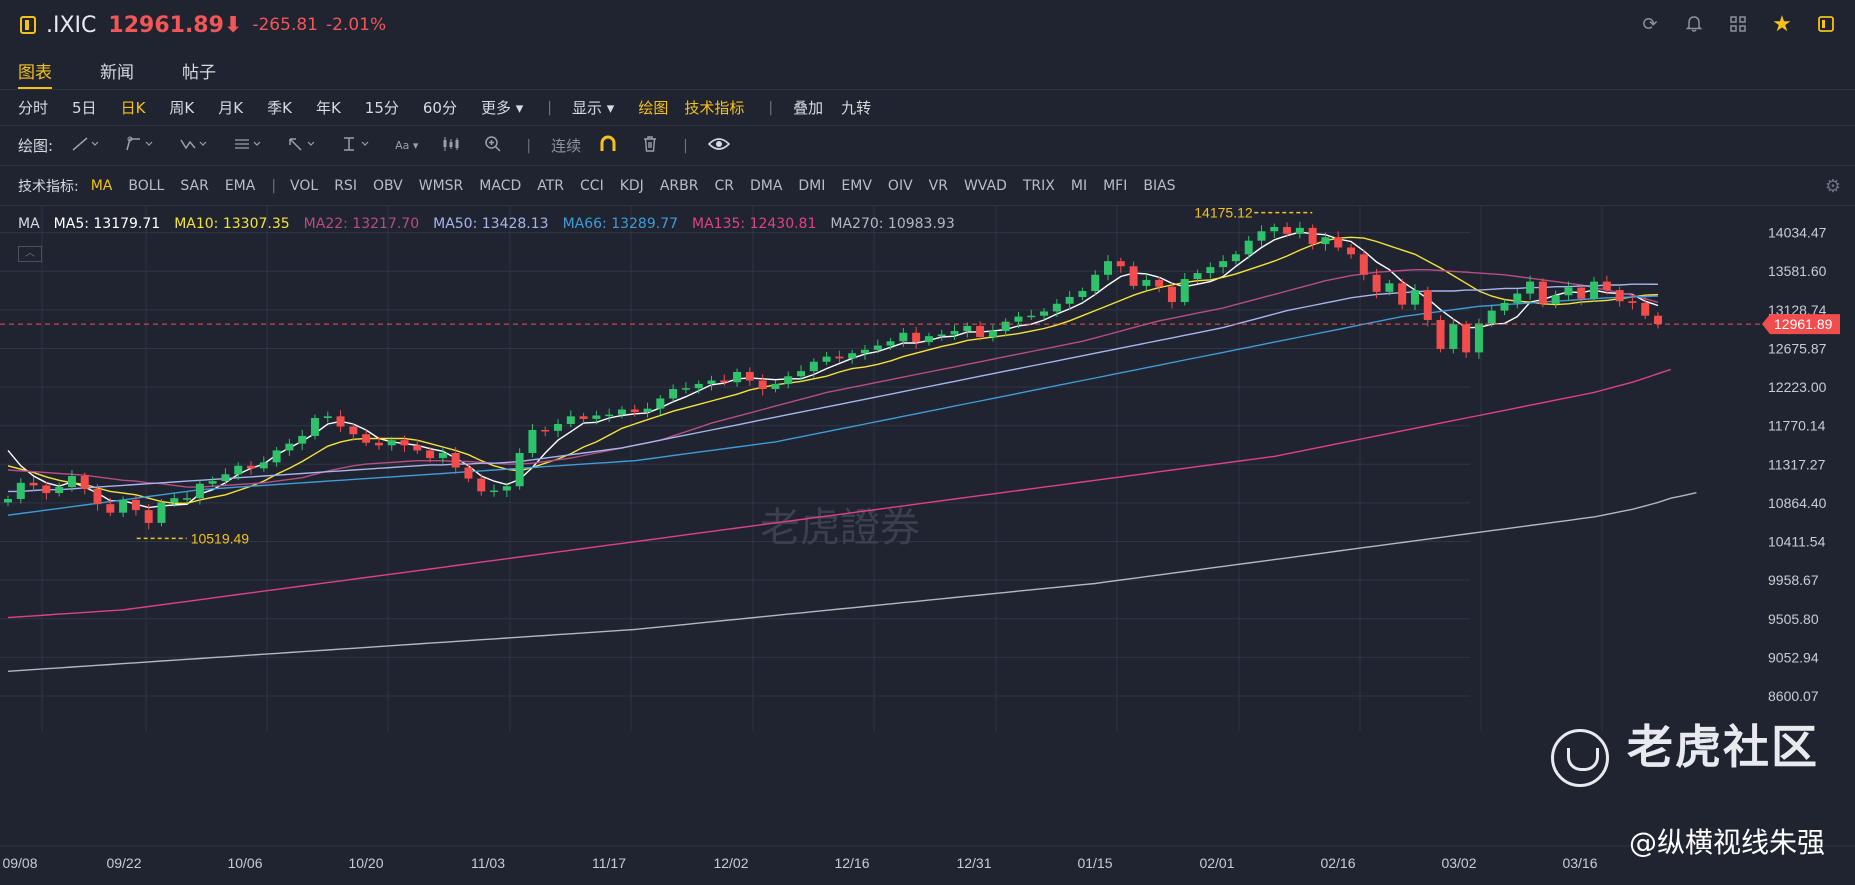 Image resolution: width=1855 pixels, height=885 pixels. What do you see at coordinates (451, 146) in the screenshot?
I see `candles-tool-icon` at bounding box center [451, 146].